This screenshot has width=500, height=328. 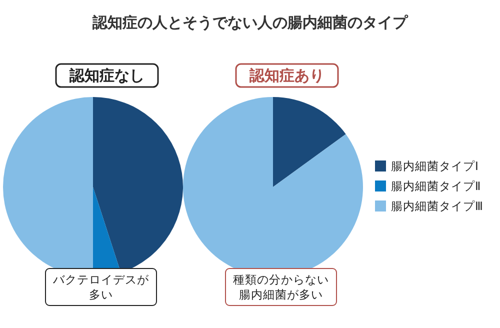 What do you see at coordinates (106, 75) in the screenshot?
I see `slice-label: 認知症なし` at bounding box center [106, 75].